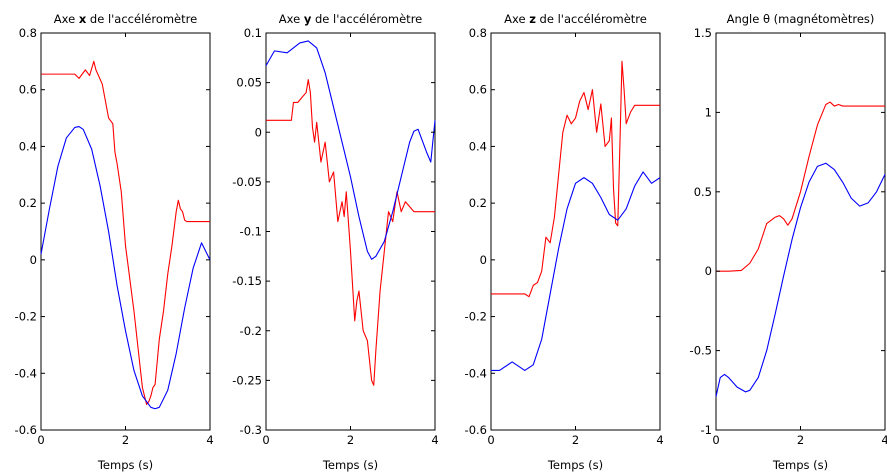 This screenshot has height=475, width=887. I want to click on chart-title: Axe z de l'accéléromètre, so click(575, 19).